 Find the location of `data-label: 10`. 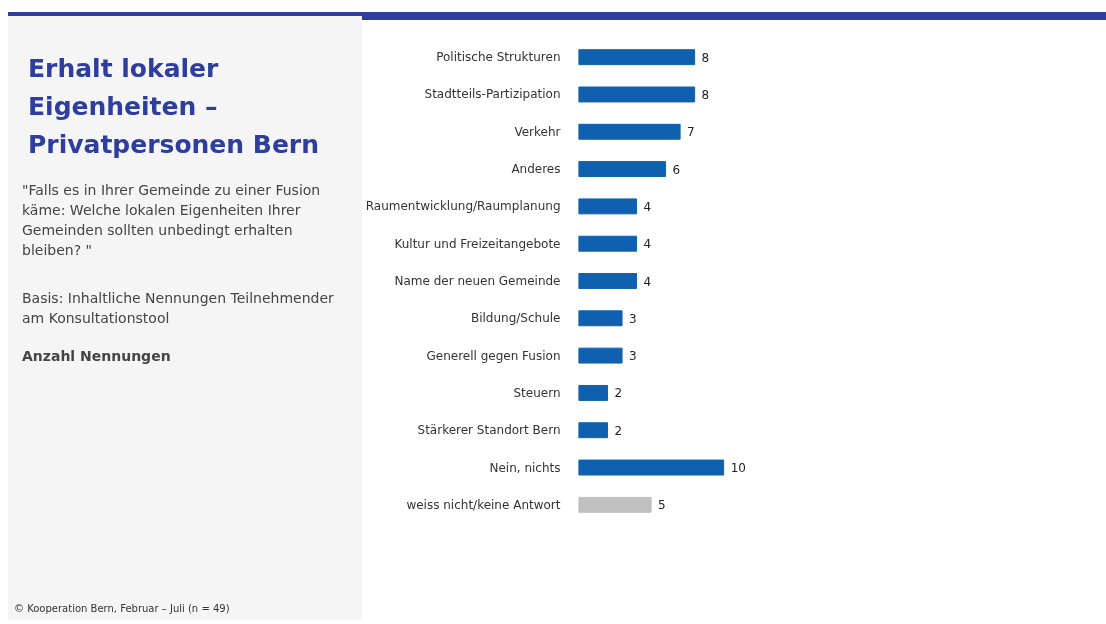

data-label: 10 is located at coordinates (738, 468).